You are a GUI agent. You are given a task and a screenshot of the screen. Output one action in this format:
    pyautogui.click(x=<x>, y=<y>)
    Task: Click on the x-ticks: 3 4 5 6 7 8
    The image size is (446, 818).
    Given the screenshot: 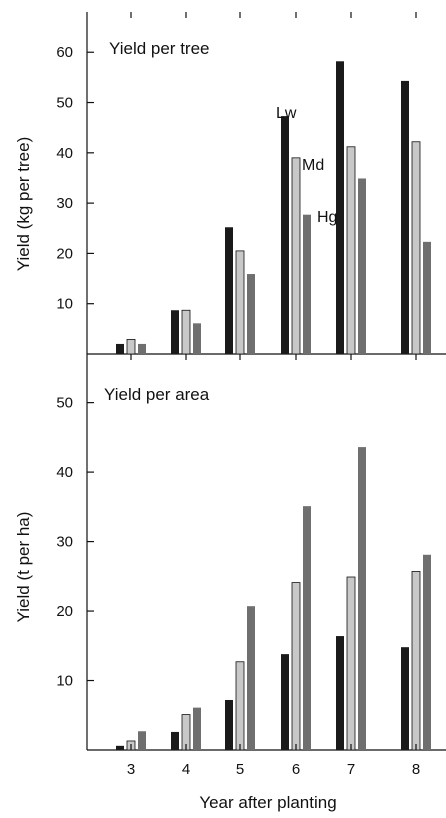 What is the action you would take?
    pyautogui.click(x=273, y=761)
    